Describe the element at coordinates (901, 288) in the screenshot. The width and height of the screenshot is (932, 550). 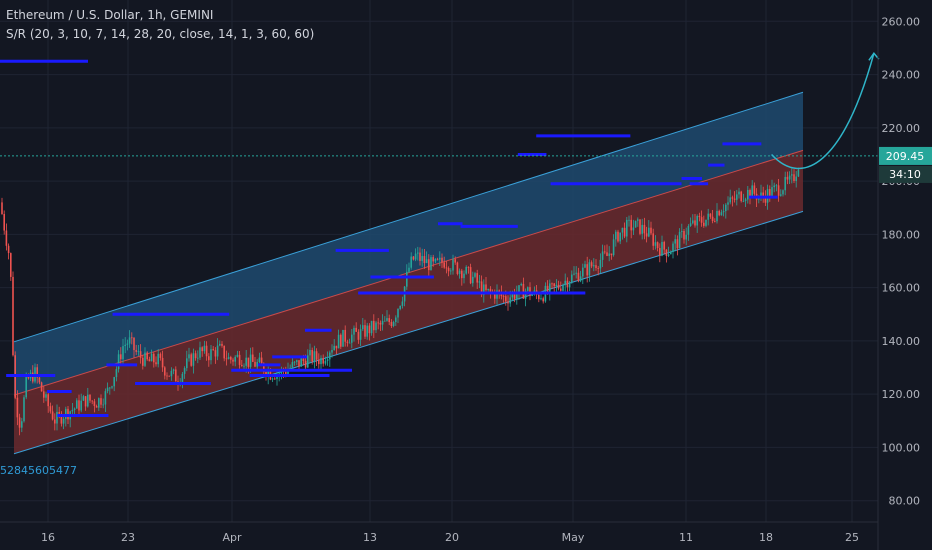
I see `y-tick-label: 160.00` at that location.